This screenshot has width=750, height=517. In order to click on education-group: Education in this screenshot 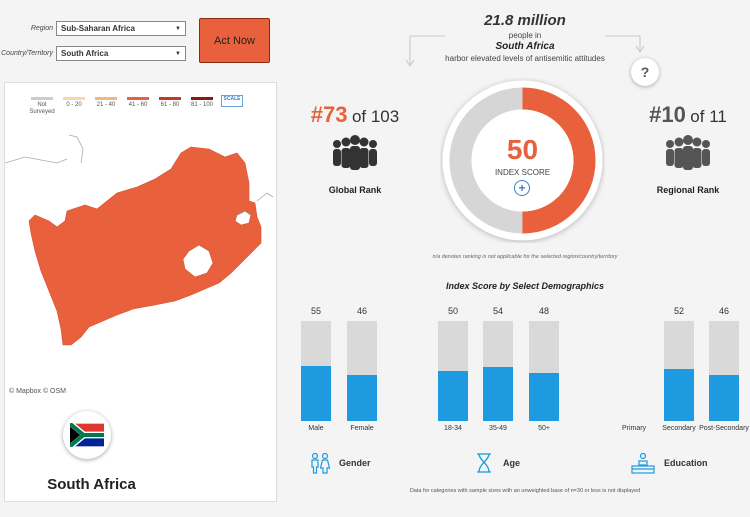, I will do `click(669, 463)`.